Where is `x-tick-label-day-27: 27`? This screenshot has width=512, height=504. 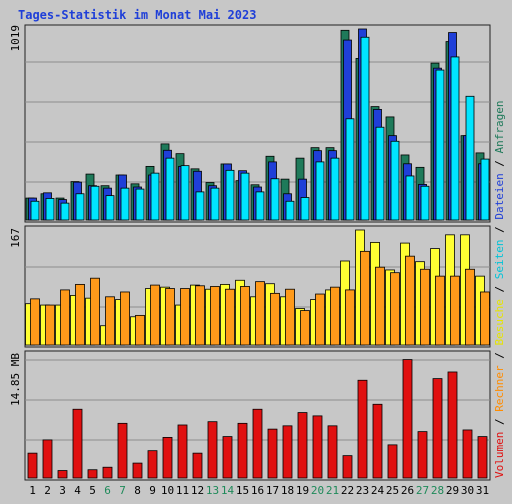
x-tick-label-day-27: 27 is located at coordinates (422, 490).